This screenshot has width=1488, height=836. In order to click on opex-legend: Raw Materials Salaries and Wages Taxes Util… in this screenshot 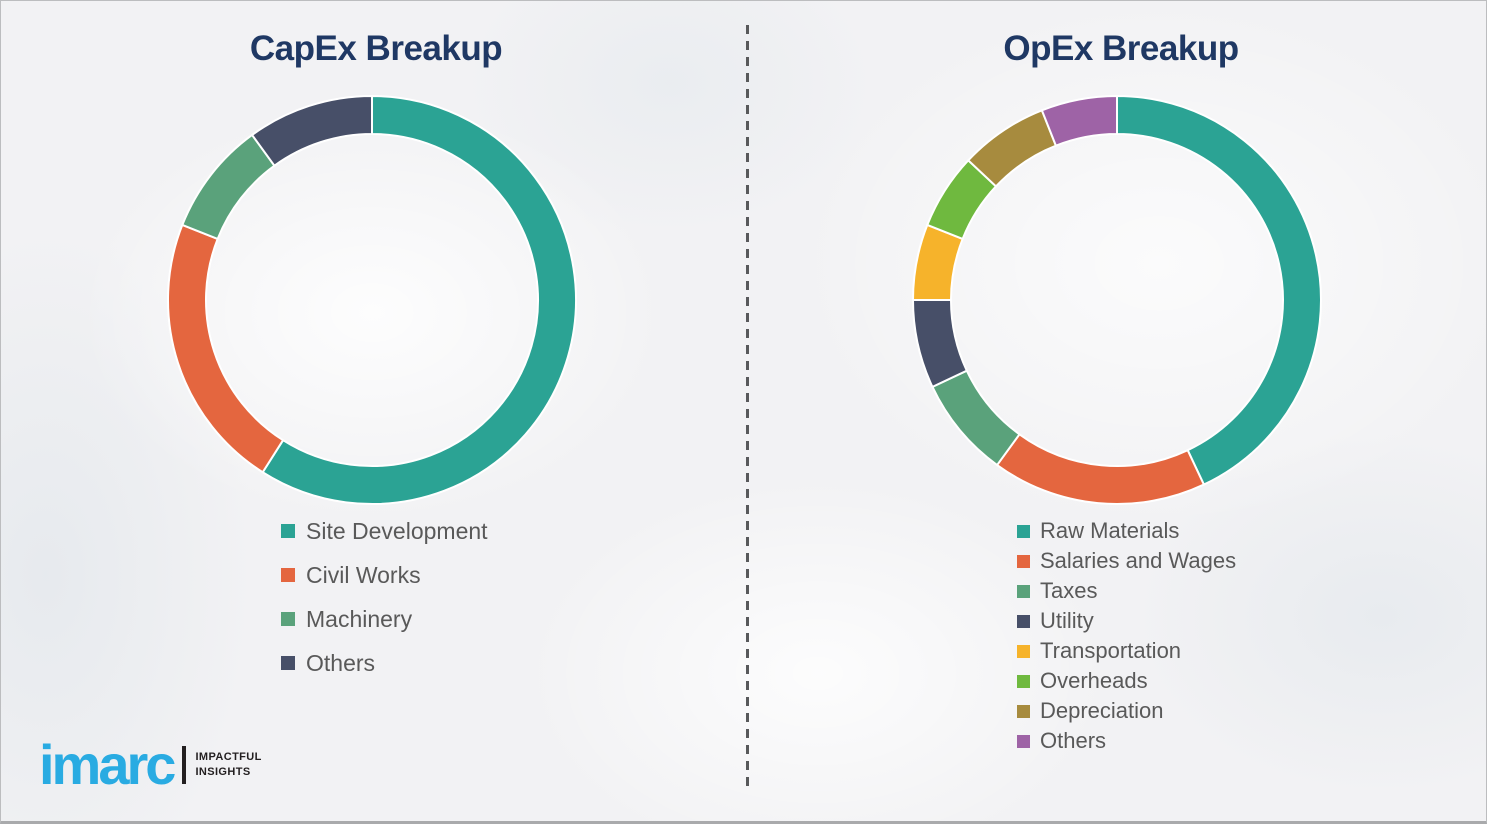, I will do `click(1126, 636)`.